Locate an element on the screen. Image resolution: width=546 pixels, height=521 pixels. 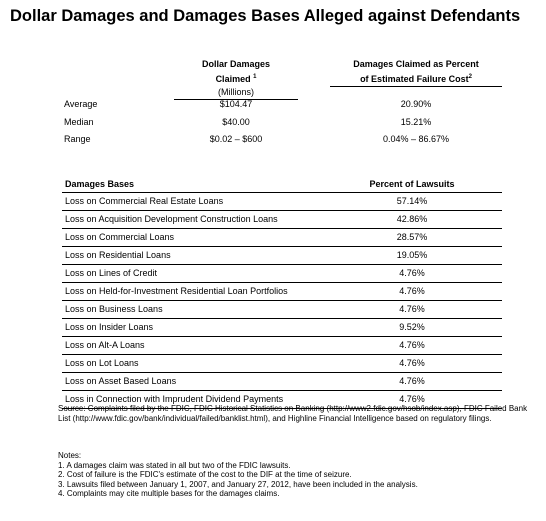
percent-of-lawsuits: 28.57% is located at coordinates (412, 237).